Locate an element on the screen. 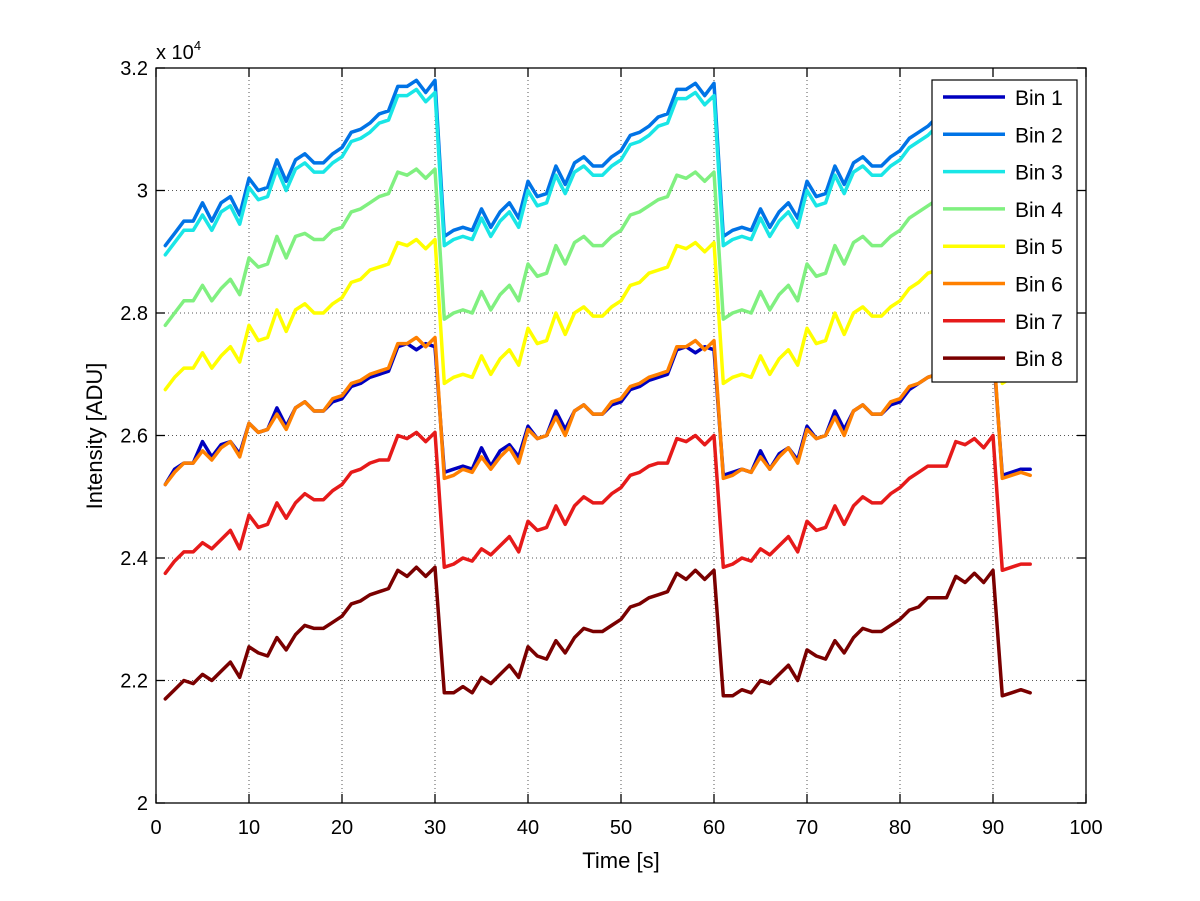 The width and height of the screenshot is (1200, 901). y-exponent-power: 4 is located at coordinates (197, 45).